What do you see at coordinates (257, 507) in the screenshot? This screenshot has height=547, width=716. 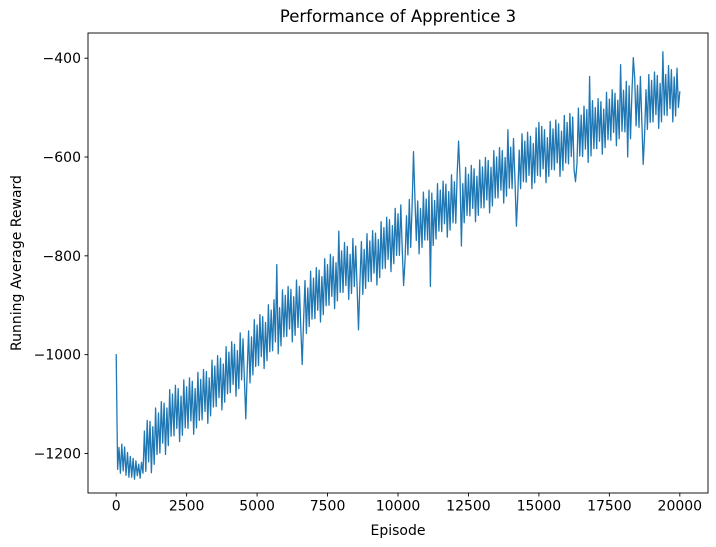 I see `x-tick-label: 5000` at bounding box center [257, 507].